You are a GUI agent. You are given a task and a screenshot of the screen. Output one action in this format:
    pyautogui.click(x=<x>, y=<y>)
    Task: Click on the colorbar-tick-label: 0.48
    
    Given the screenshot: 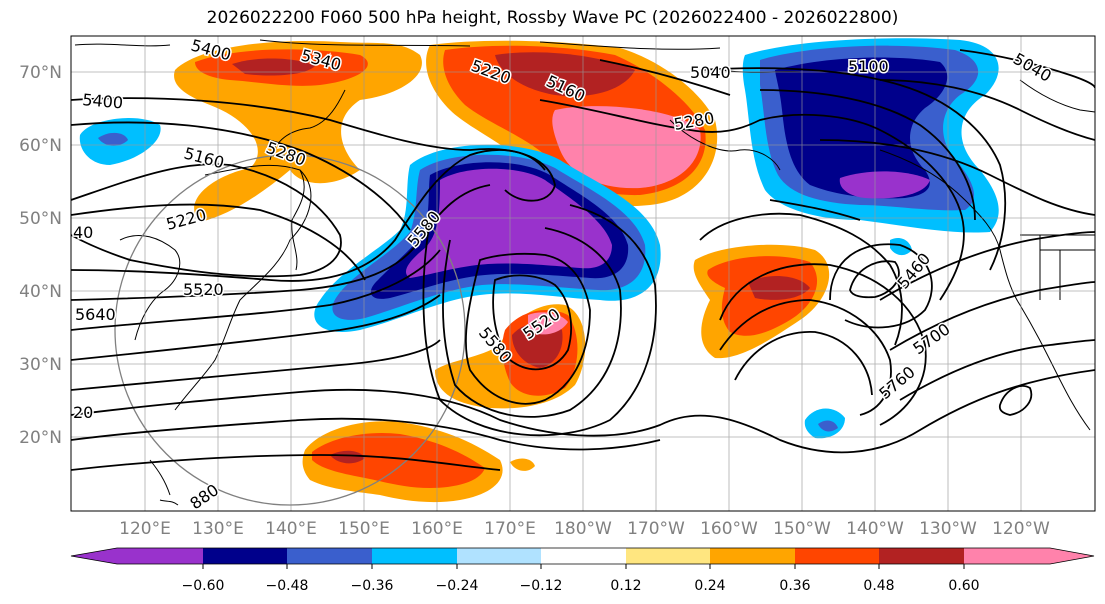 What is the action you would take?
    pyautogui.click(x=878, y=586)
    